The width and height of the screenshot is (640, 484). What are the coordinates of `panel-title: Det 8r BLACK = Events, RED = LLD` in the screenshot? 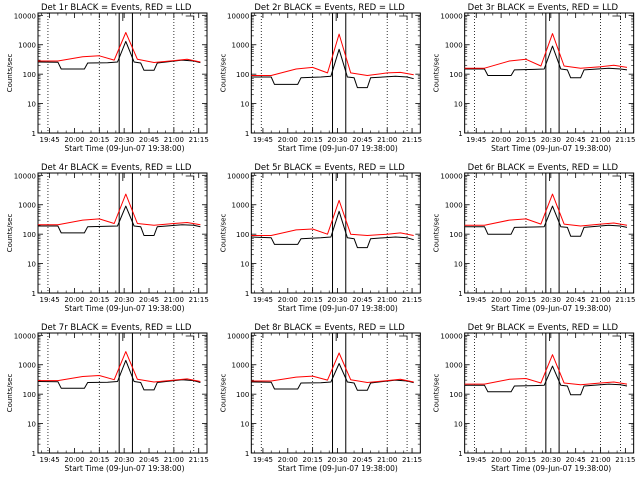 It's located at (329, 328).